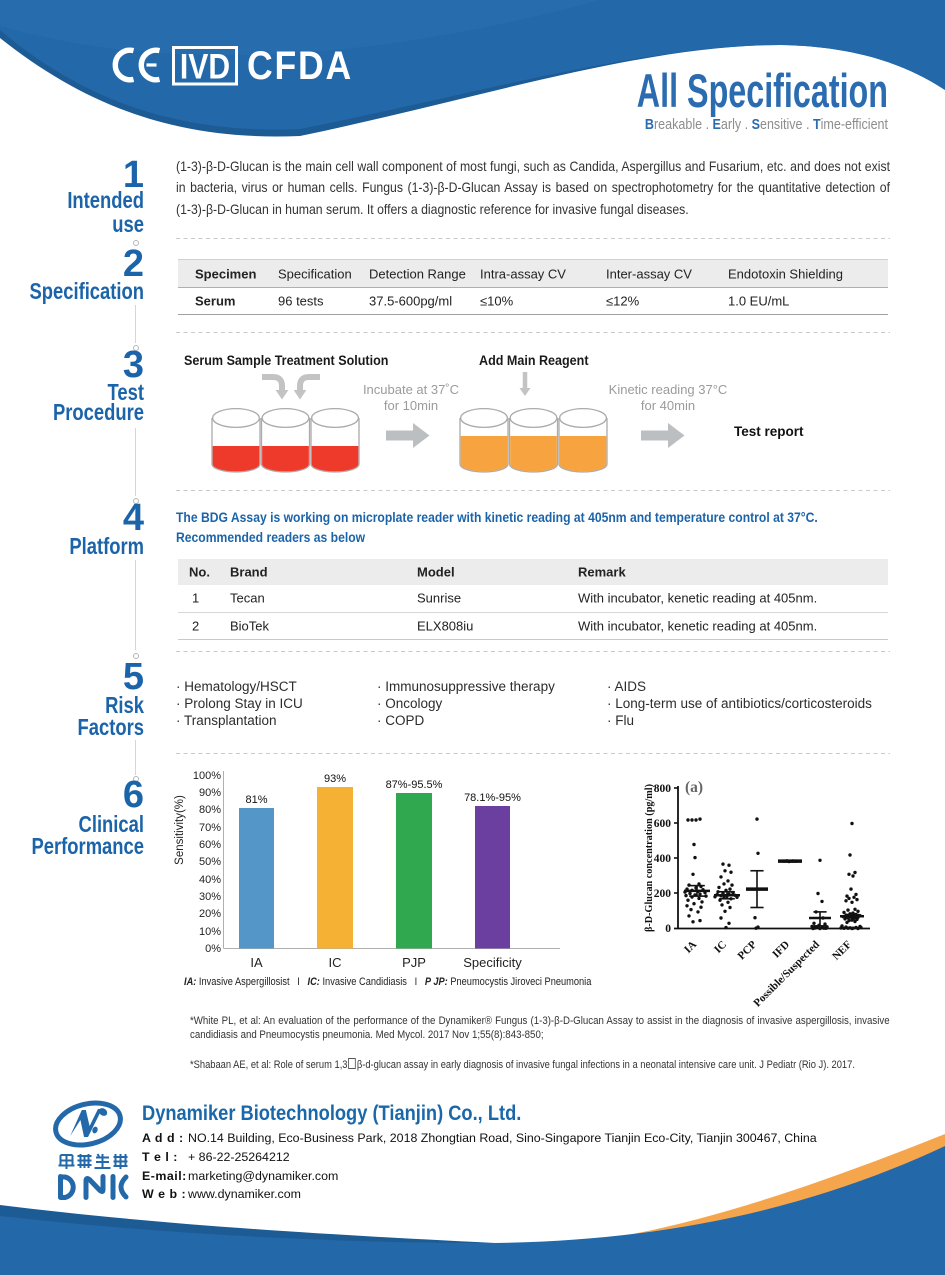 The image size is (945, 1275). I want to click on svg-text: 80%, so click(210, 810).